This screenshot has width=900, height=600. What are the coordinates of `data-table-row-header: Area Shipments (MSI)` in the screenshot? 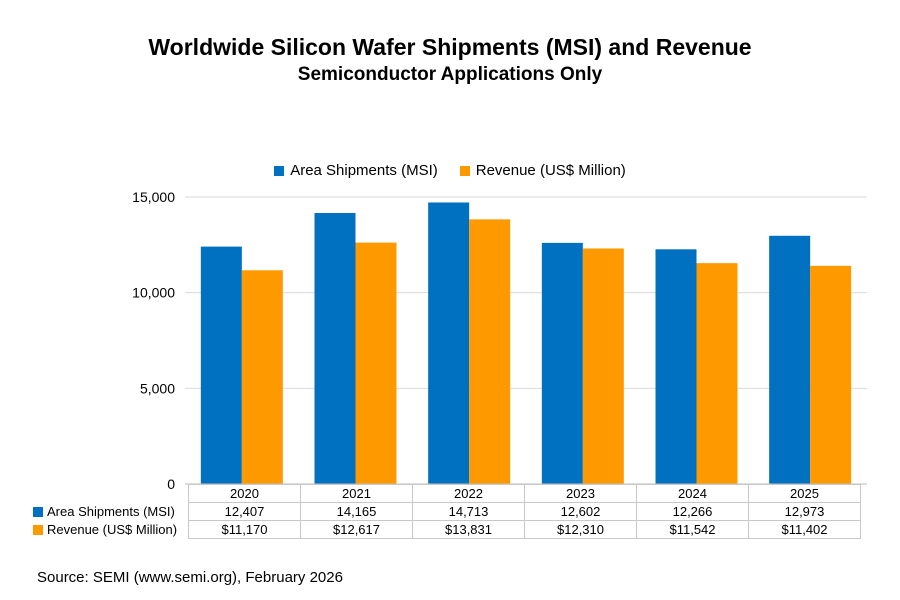 It's located at (109, 511).